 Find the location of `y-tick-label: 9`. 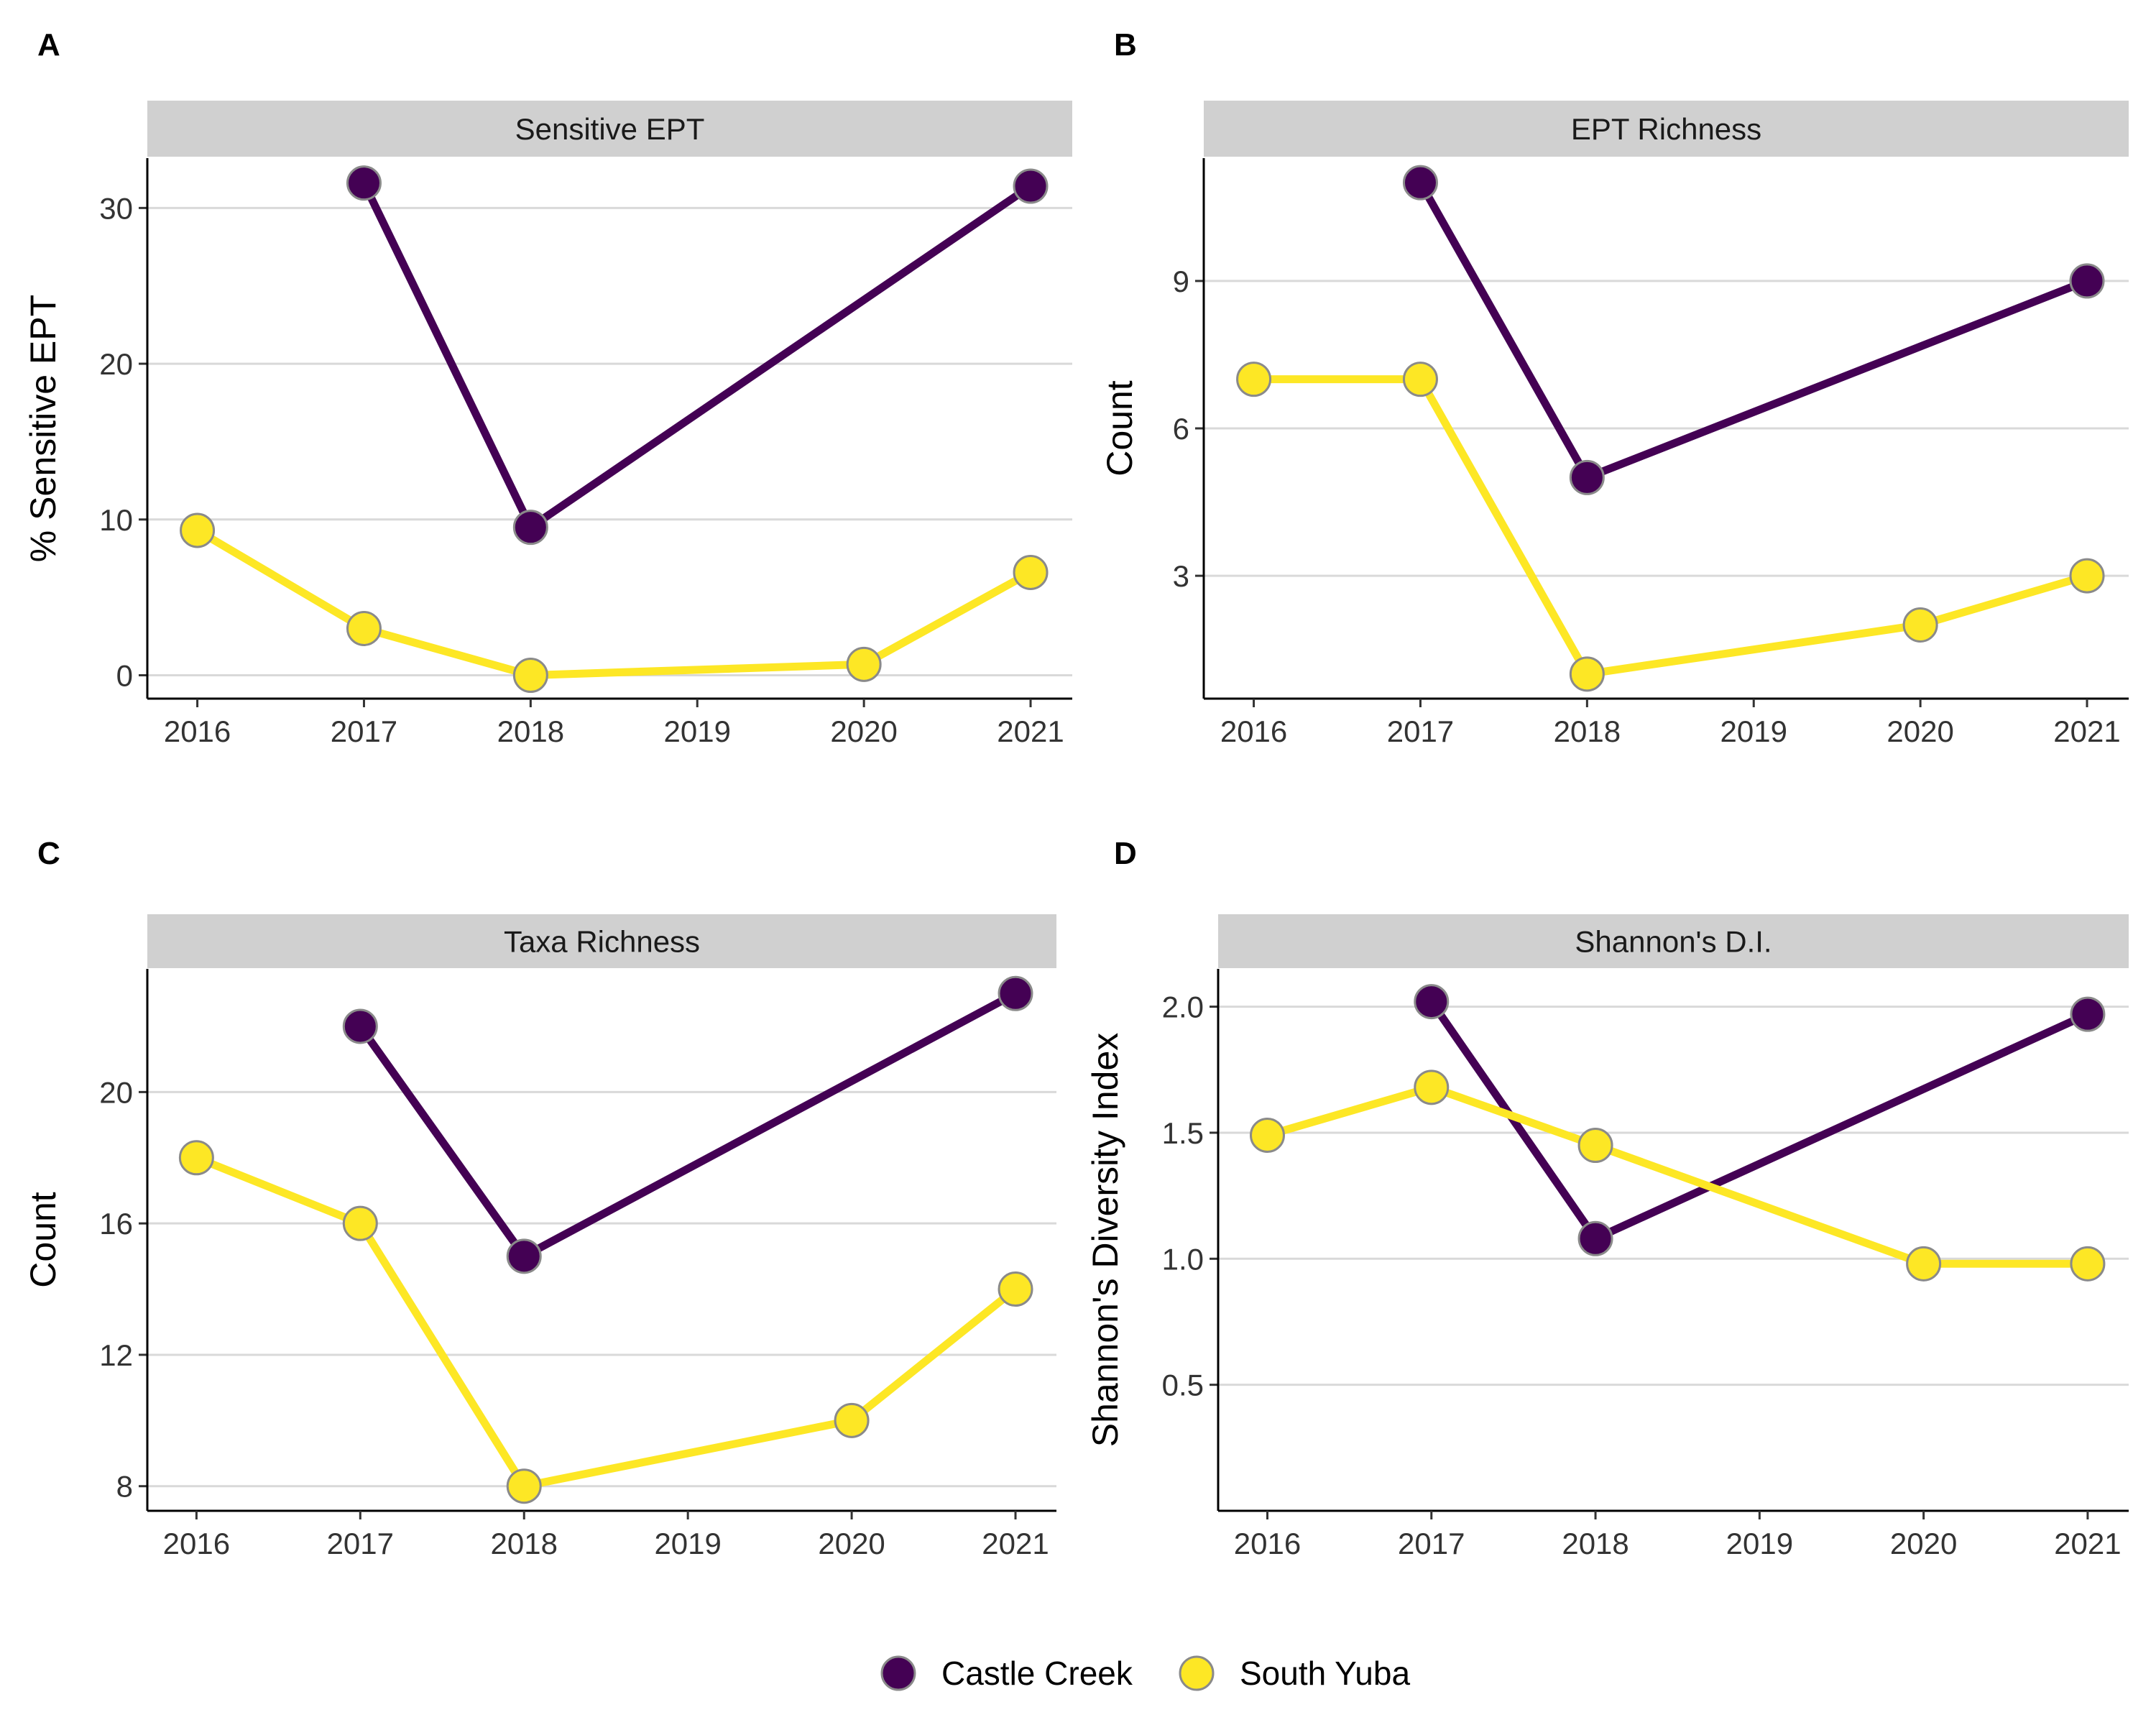

y-tick-label: 9 is located at coordinates (1181, 281).